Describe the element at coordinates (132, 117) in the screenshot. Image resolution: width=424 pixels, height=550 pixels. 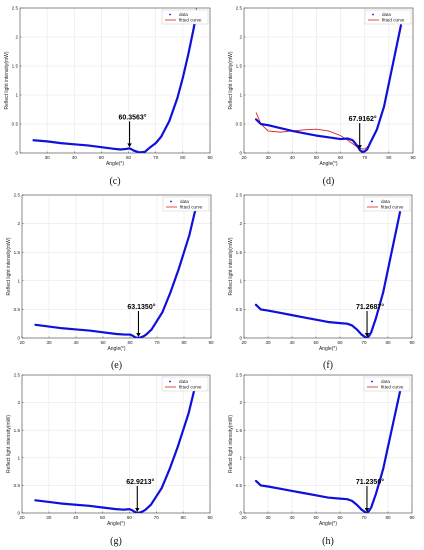
I see `annotation-label: 60.3563°` at that location.